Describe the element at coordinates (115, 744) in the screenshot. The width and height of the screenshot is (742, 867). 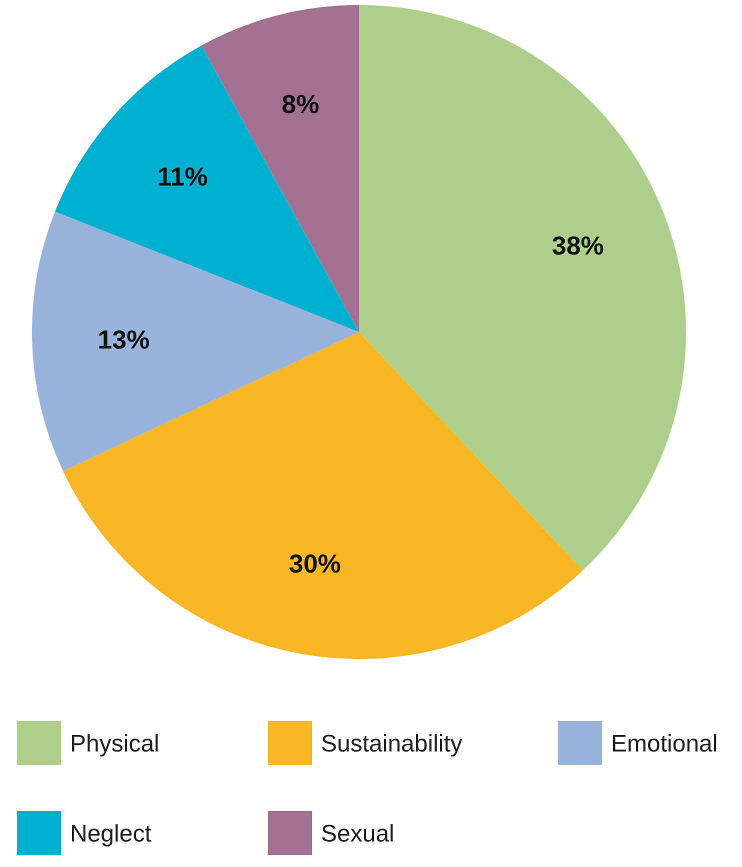
I see `legend-label: Physical` at that location.